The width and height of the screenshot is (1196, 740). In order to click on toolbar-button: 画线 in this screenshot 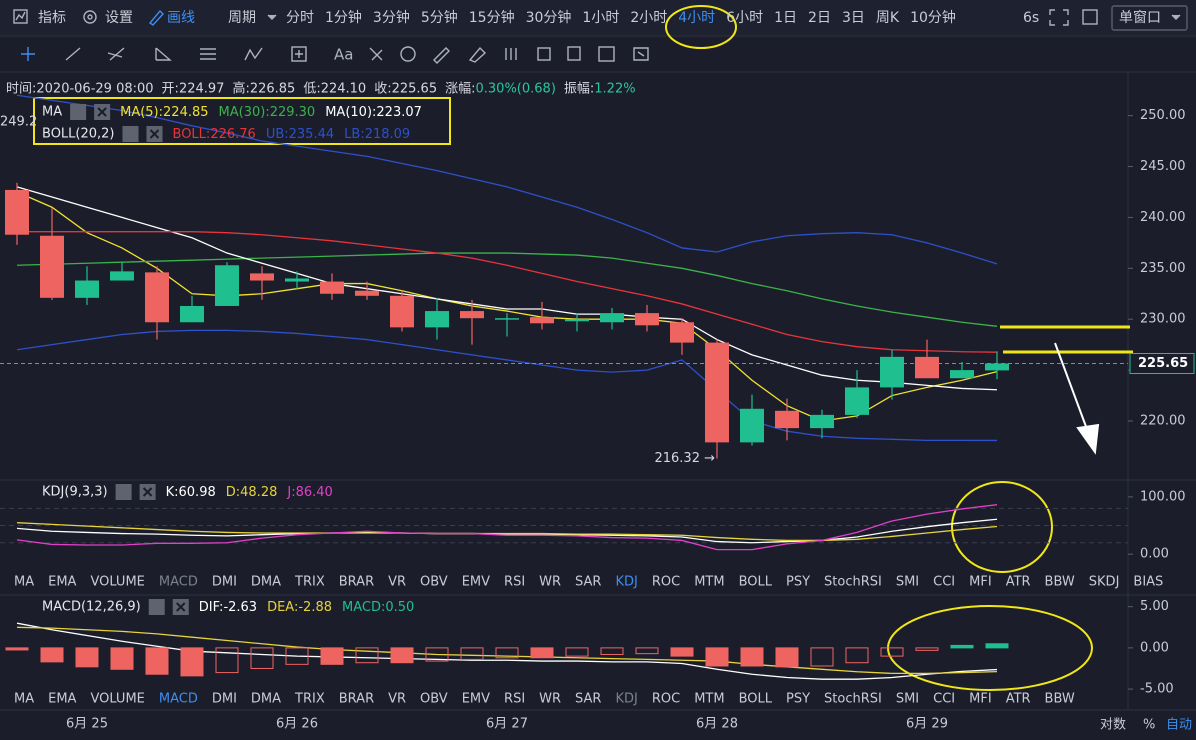, I will do `click(181, 18)`.